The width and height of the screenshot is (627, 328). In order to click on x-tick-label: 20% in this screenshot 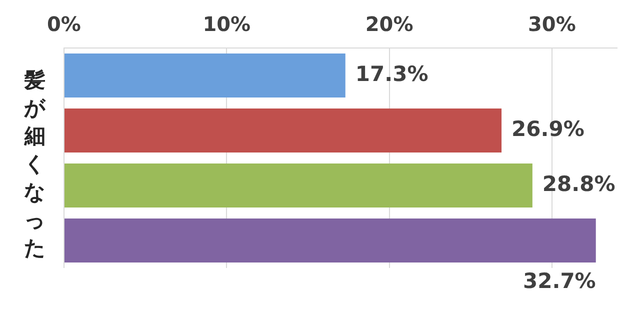, I will do `click(389, 24)`.